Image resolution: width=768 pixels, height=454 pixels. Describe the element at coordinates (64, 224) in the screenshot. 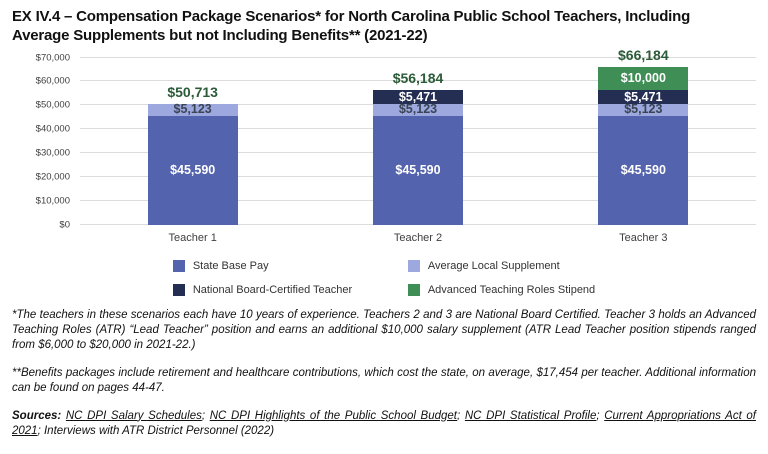

I see `y-tick-label: $0` at that location.